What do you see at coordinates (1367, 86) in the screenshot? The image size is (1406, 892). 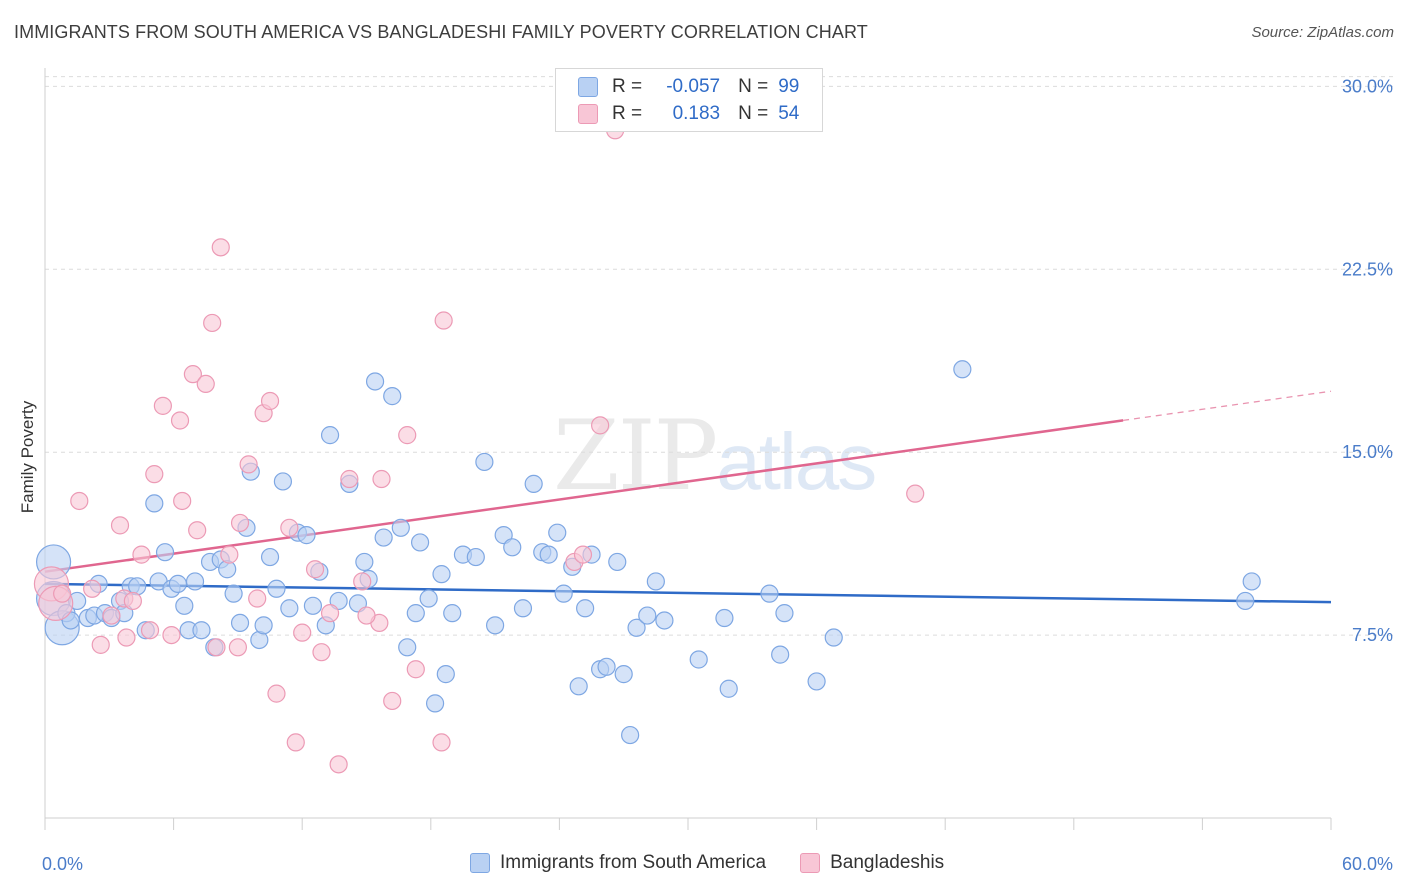 I see `y-tick-label: 30.0%` at bounding box center [1367, 86].